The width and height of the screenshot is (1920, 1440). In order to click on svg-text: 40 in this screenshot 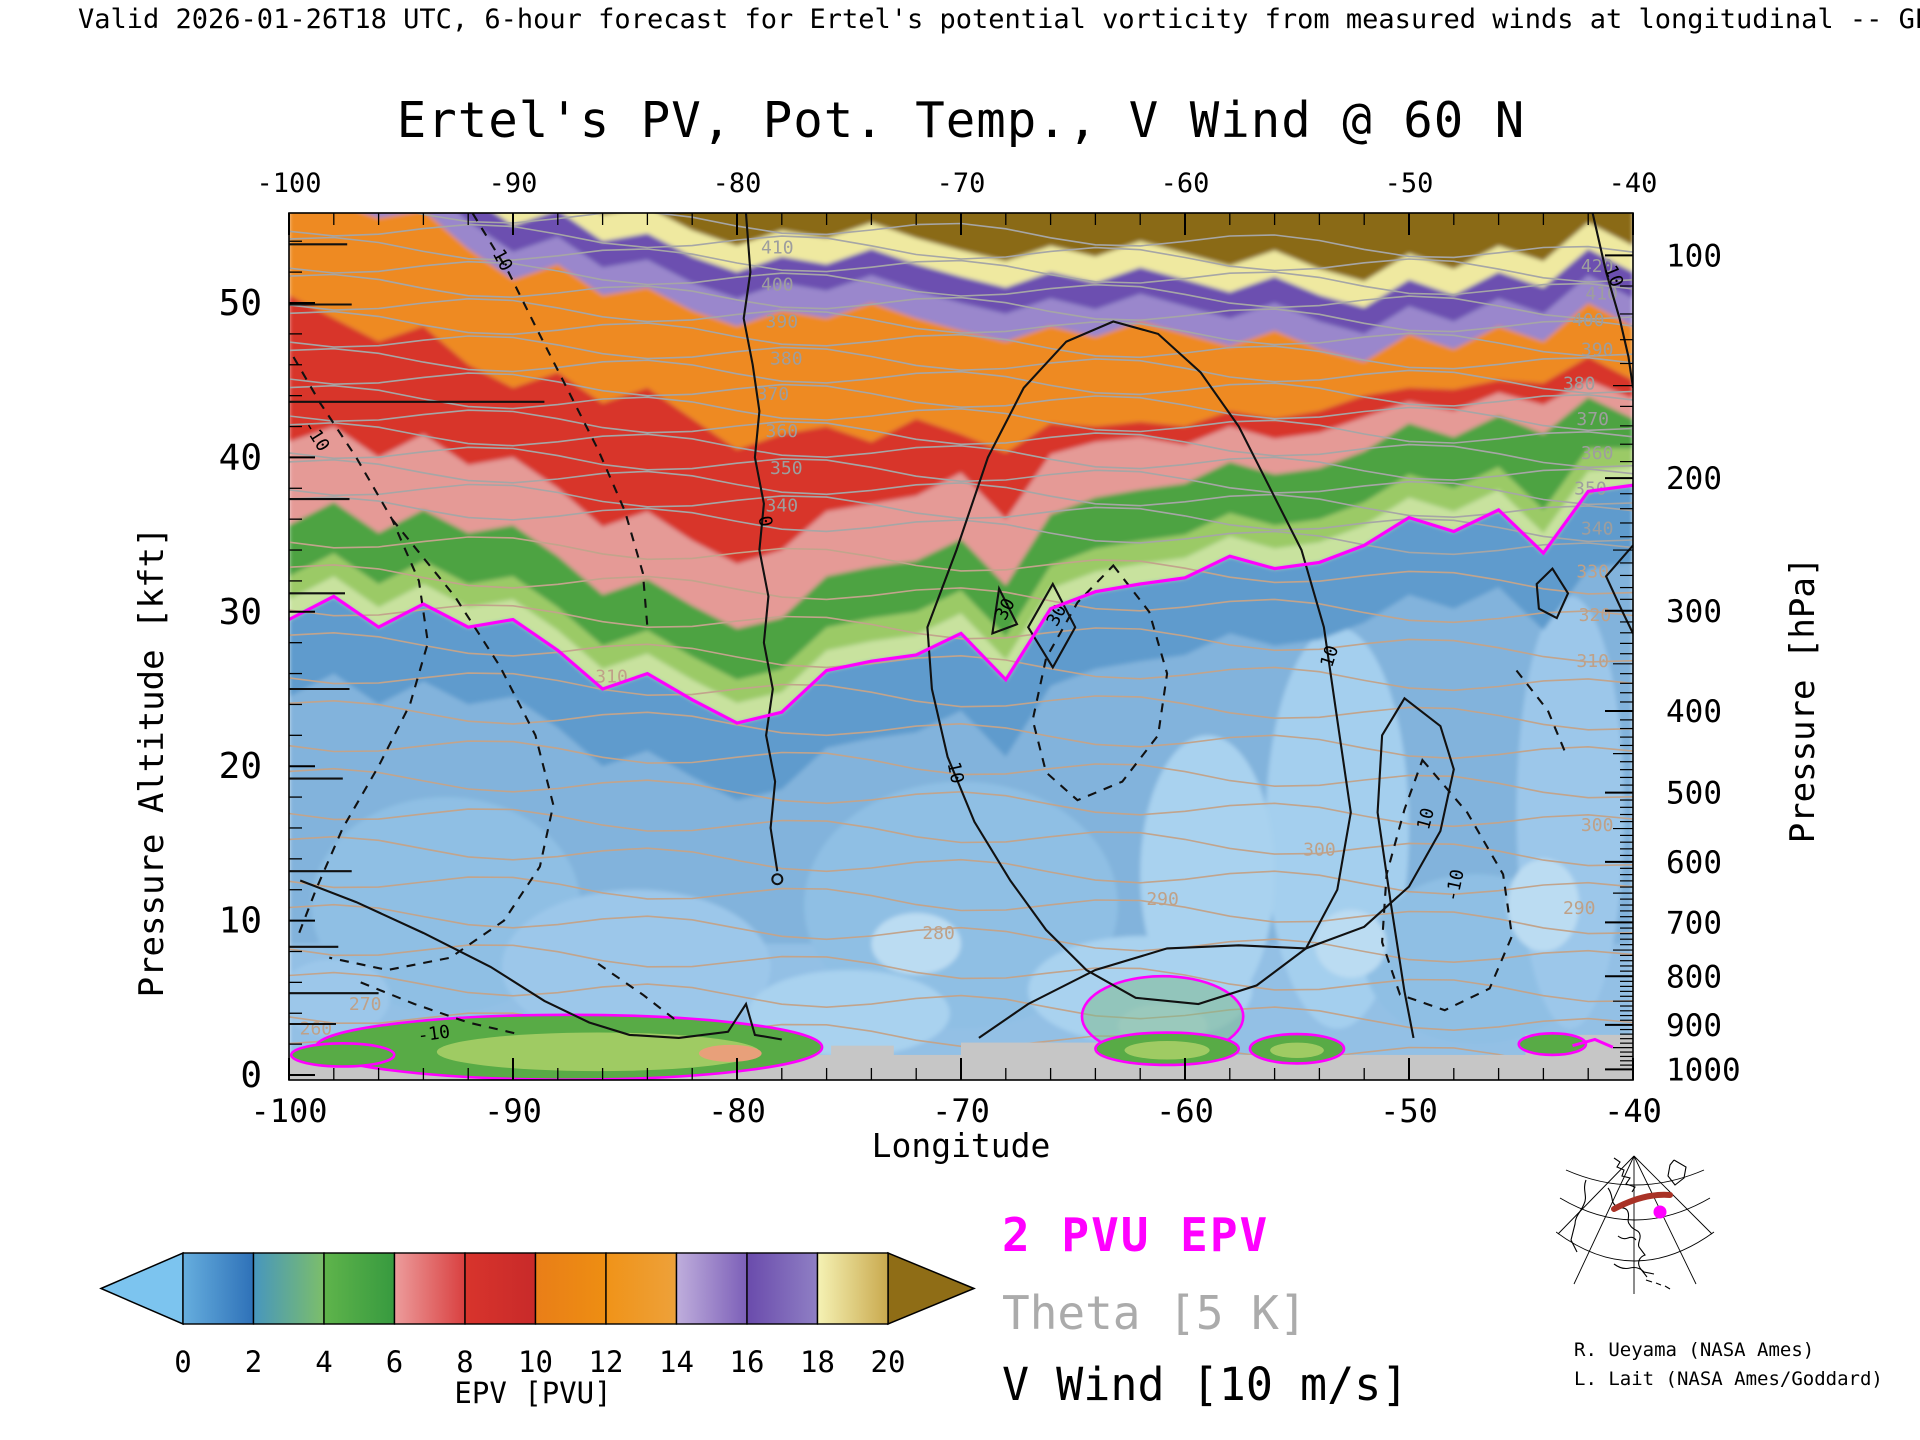, I will do `click(240, 457)`.